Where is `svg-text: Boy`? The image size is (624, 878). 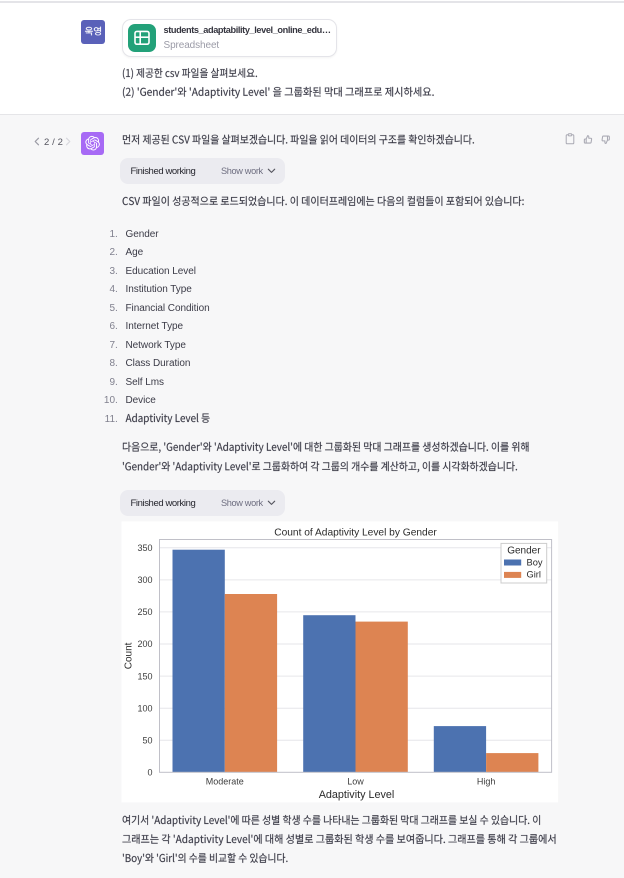 svg-text: Boy is located at coordinates (535, 562).